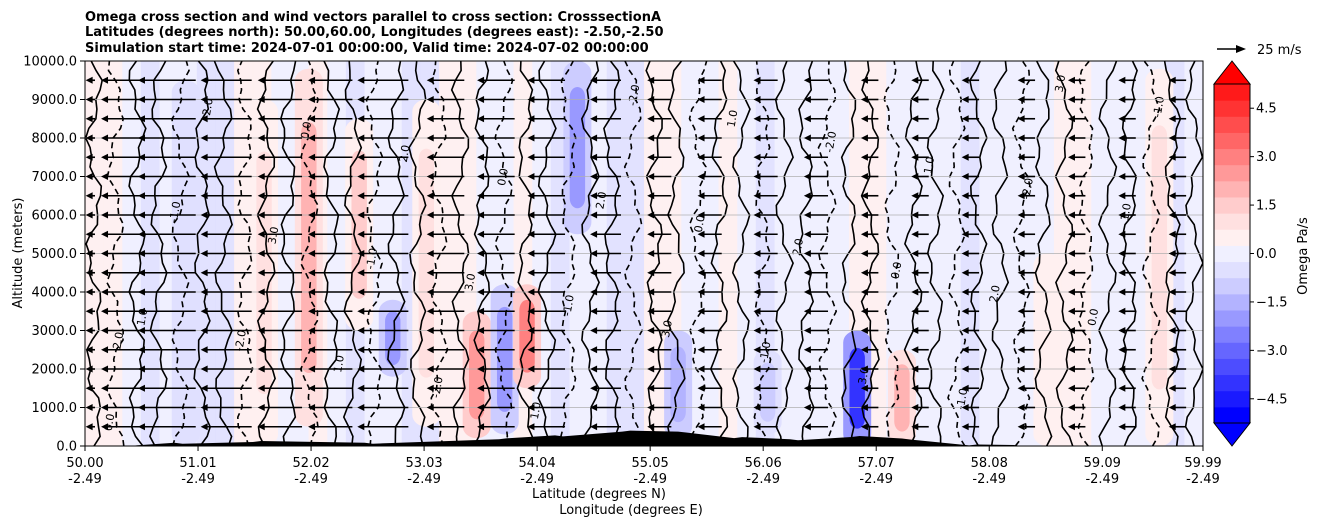  I want to click on contour-label: 0.0, so click(897, 270).